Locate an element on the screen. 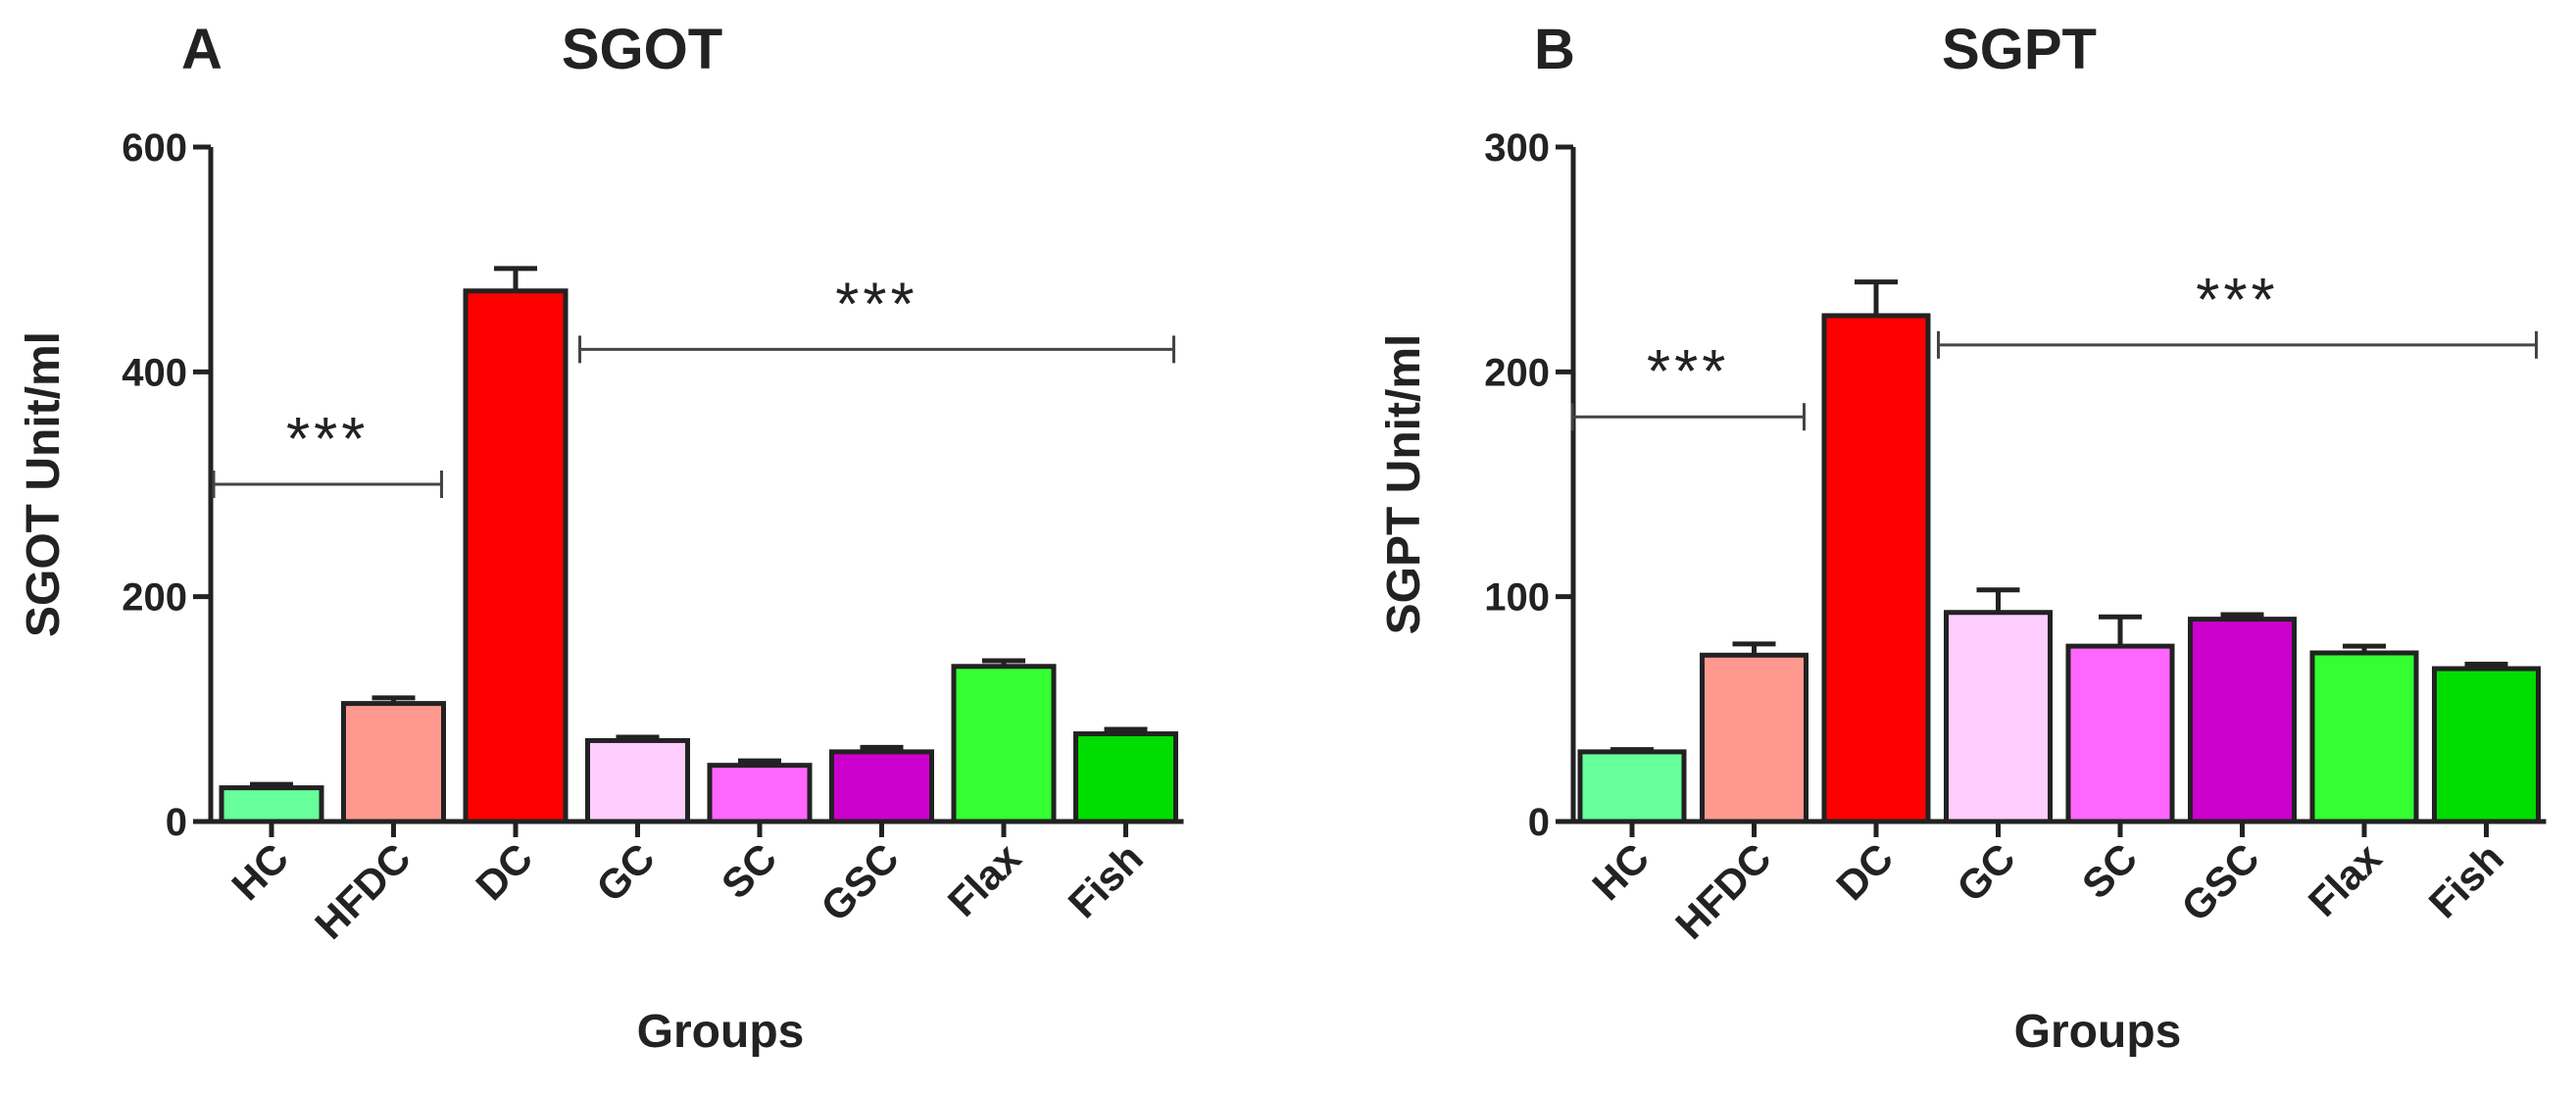 This screenshot has height=1096, width=2576. chart-title: SGPT is located at coordinates (2019, 49).